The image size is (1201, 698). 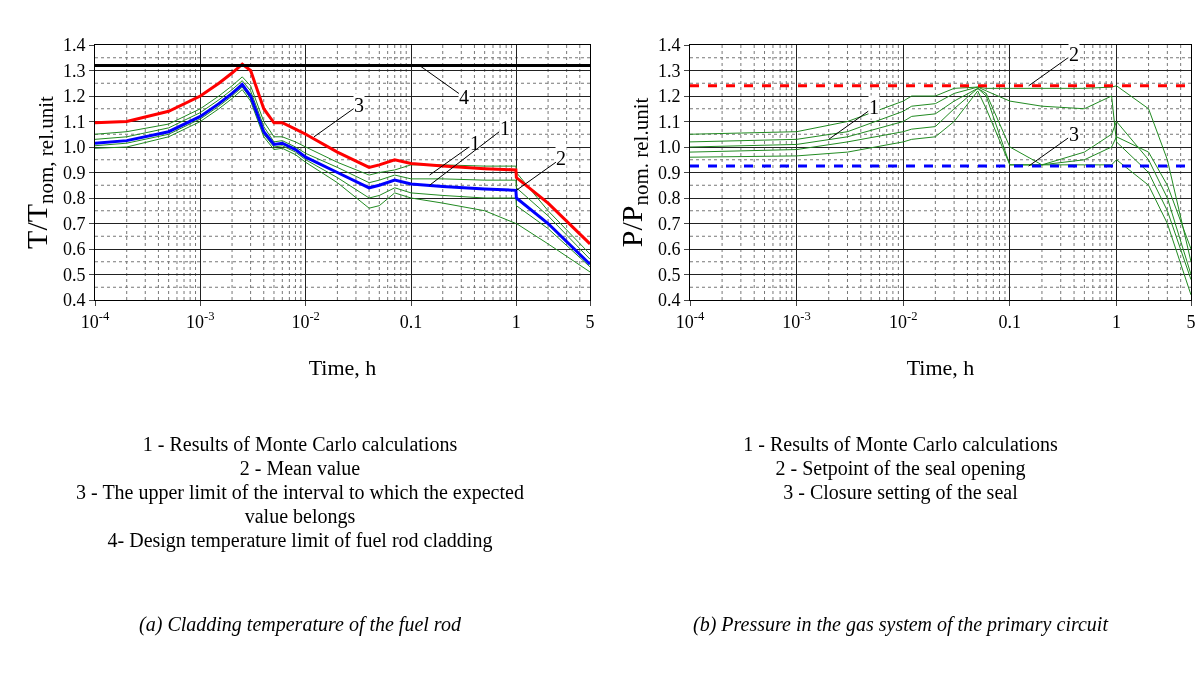 I want to click on text: 3 - The upper limit of the interval to which the expected value belongs, so click(x=300, y=504).